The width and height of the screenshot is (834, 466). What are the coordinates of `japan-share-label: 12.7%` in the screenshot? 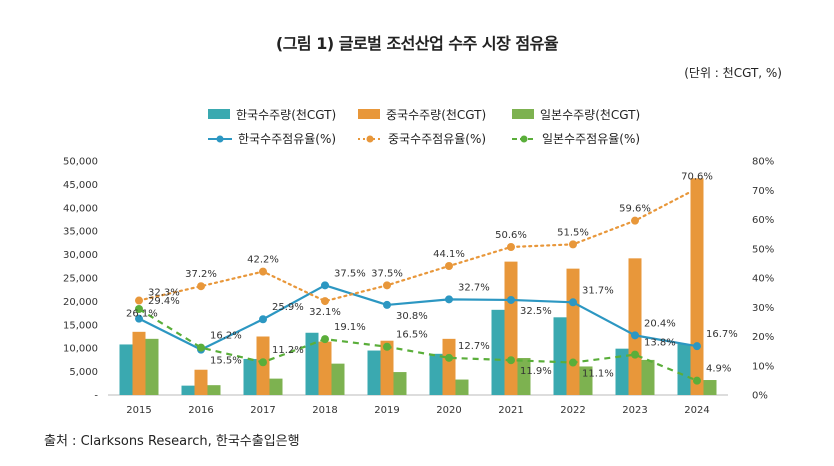 It's located at (474, 346).